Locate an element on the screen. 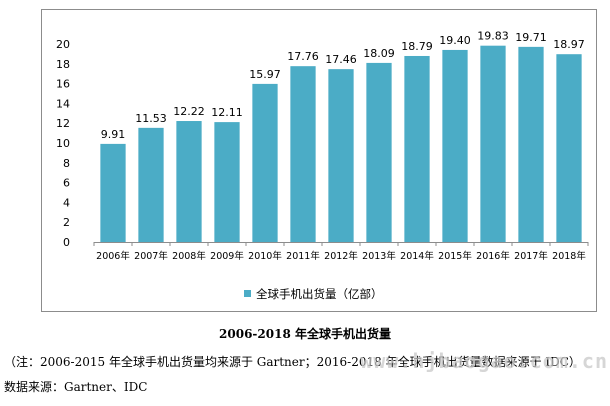 The height and width of the screenshot is (406, 610). data-label: 15.97 is located at coordinates (265, 74).